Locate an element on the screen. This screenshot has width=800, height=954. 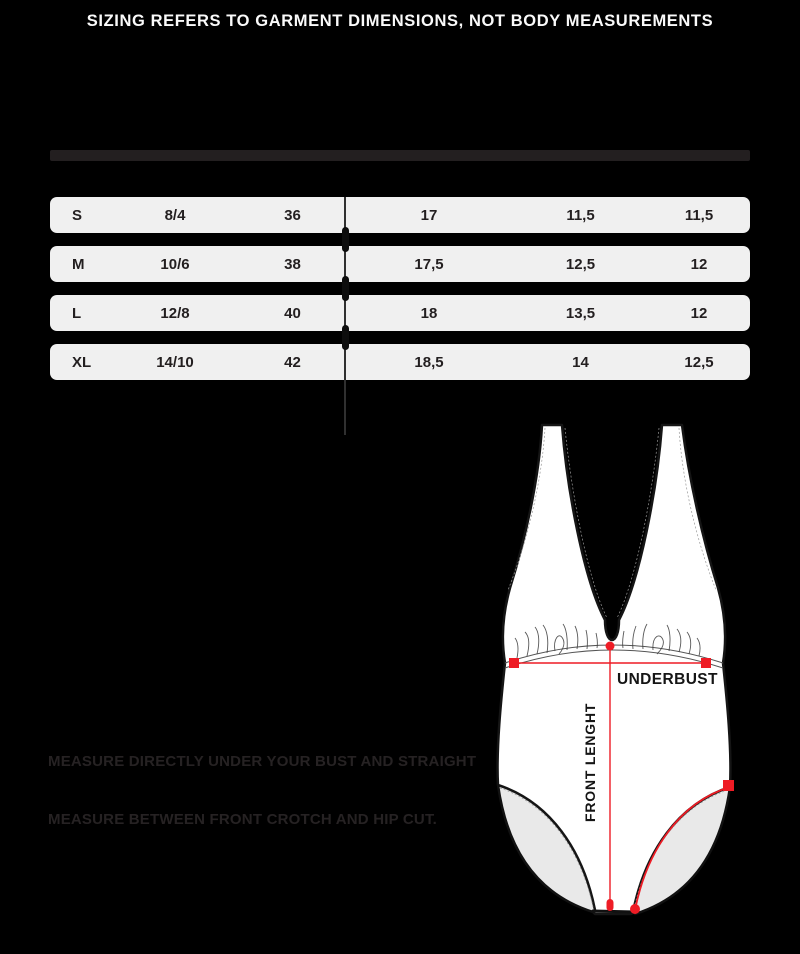
size-us-uk: 12/8 is located at coordinates (175, 313).